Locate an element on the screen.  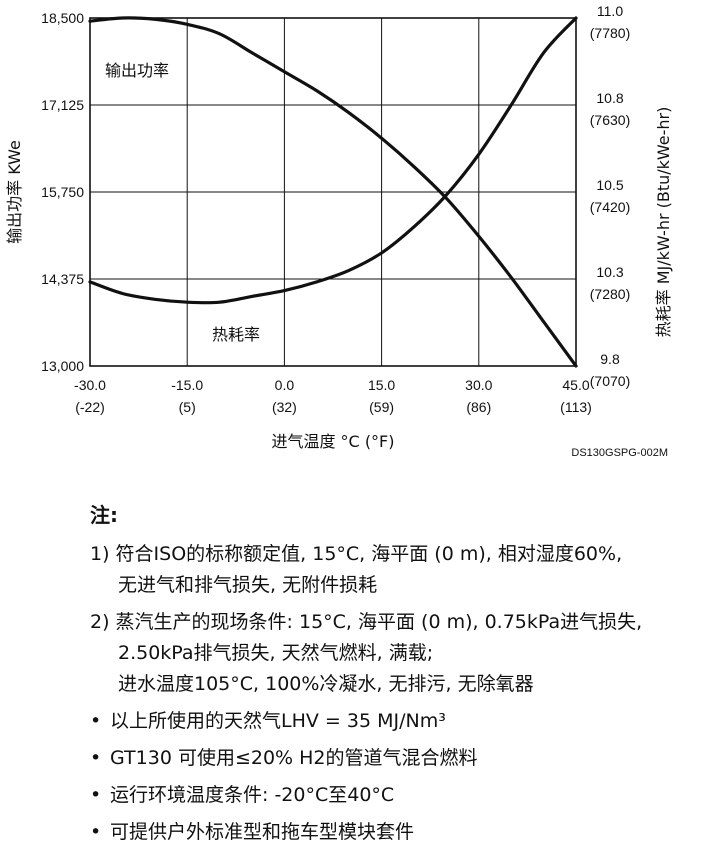
x-tick-label-c: 45.0 is located at coordinates (575, 385).